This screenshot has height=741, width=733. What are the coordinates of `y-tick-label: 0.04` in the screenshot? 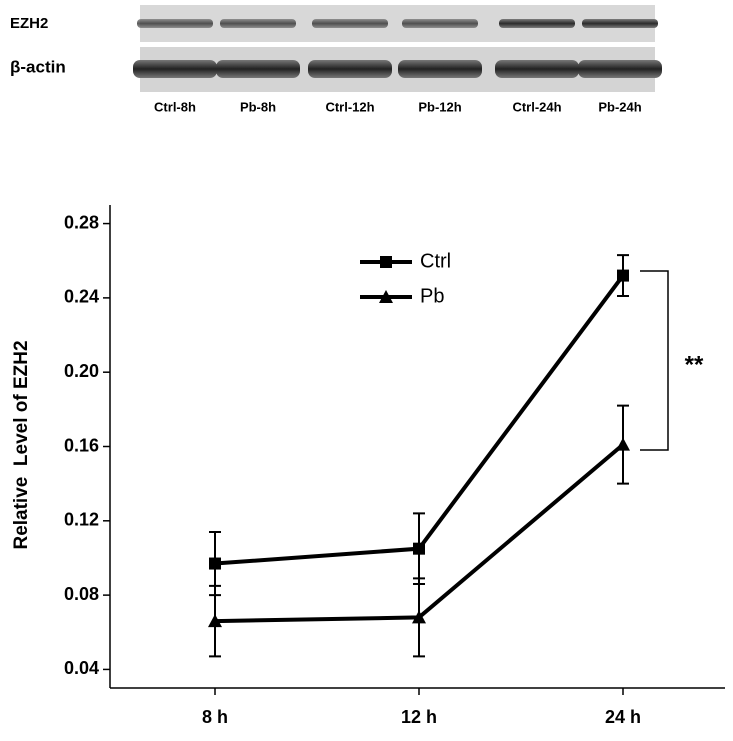 It's located at (81, 668).